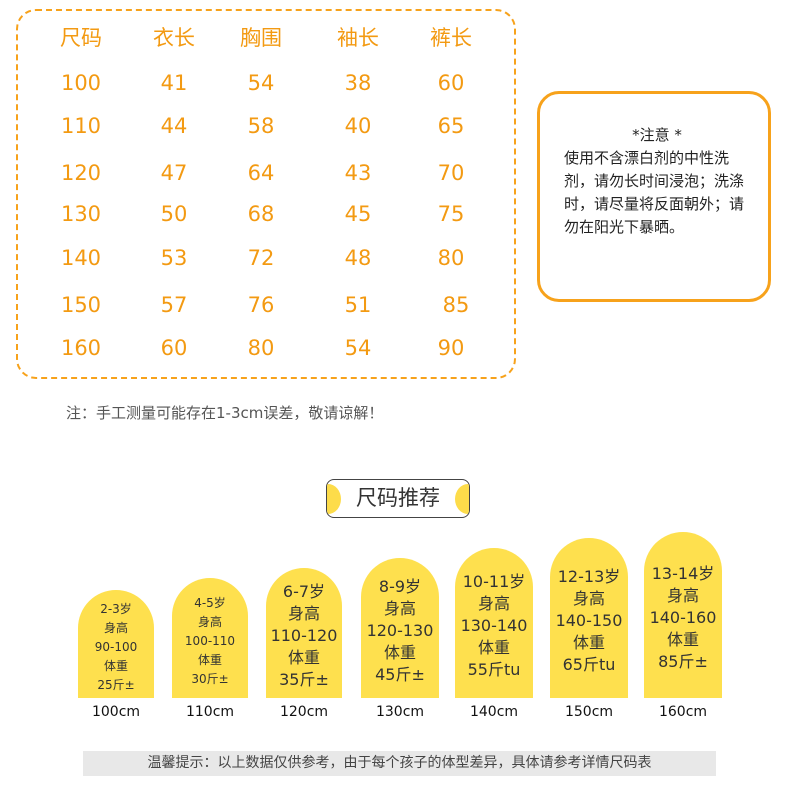  Describe the element at coordinates (174, 83) in the screenshot. I see `table-cell: 41` at that location.